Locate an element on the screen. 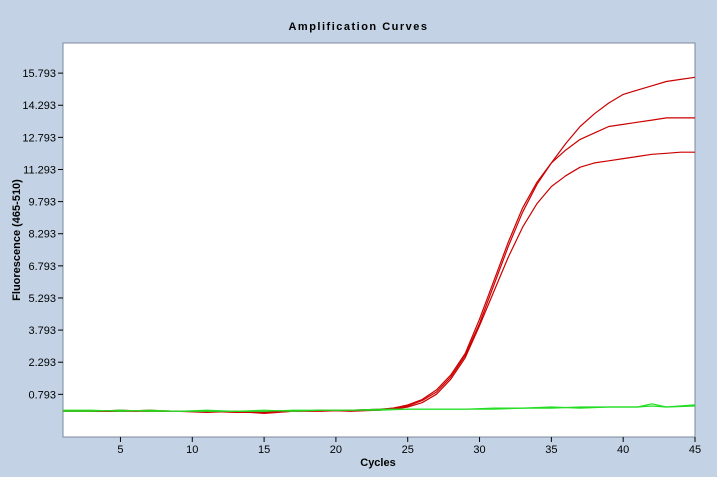 The image size is (717, 477). y-tick-label: 5.293 is located at coordinates (42, 299).